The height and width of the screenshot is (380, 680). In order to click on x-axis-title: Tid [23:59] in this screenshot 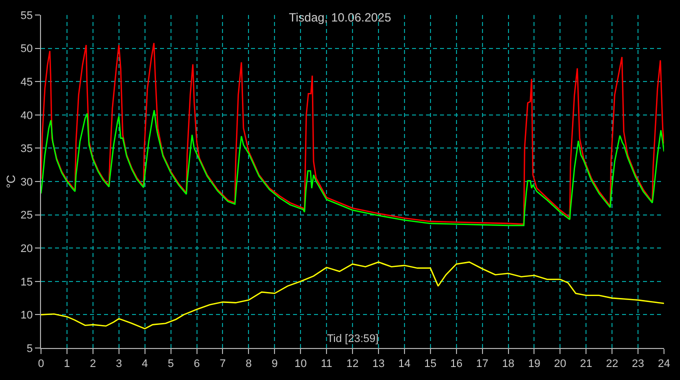, I will do `click(353, 339)`.